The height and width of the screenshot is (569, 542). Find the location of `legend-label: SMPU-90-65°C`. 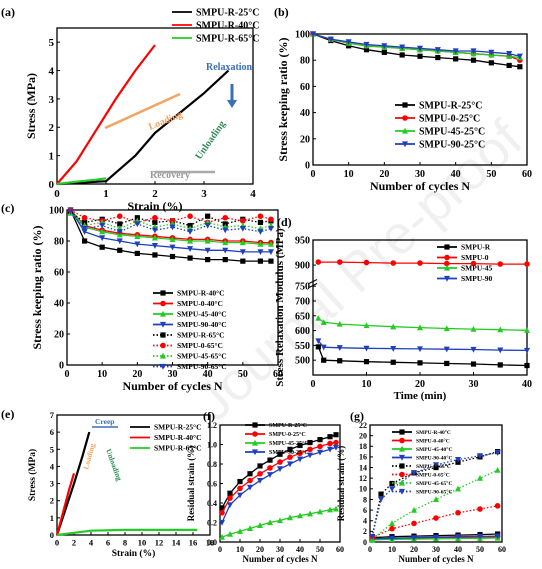

legend-label: SMPU-90-65°C is located at coordinates (202, 366).